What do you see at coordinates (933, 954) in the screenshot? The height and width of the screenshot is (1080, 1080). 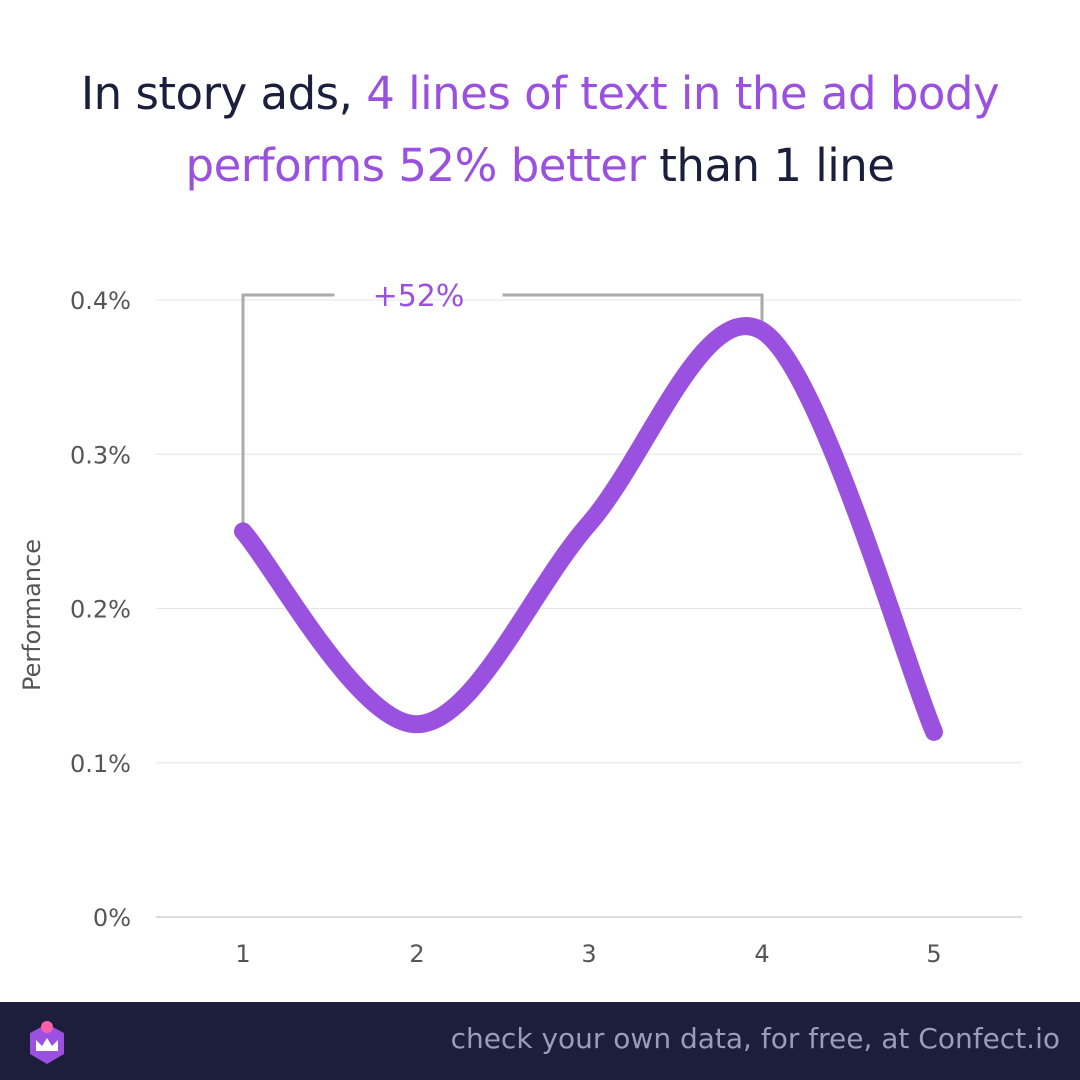 I see `x-tick-label: 5` at bounding box center [933, 954].